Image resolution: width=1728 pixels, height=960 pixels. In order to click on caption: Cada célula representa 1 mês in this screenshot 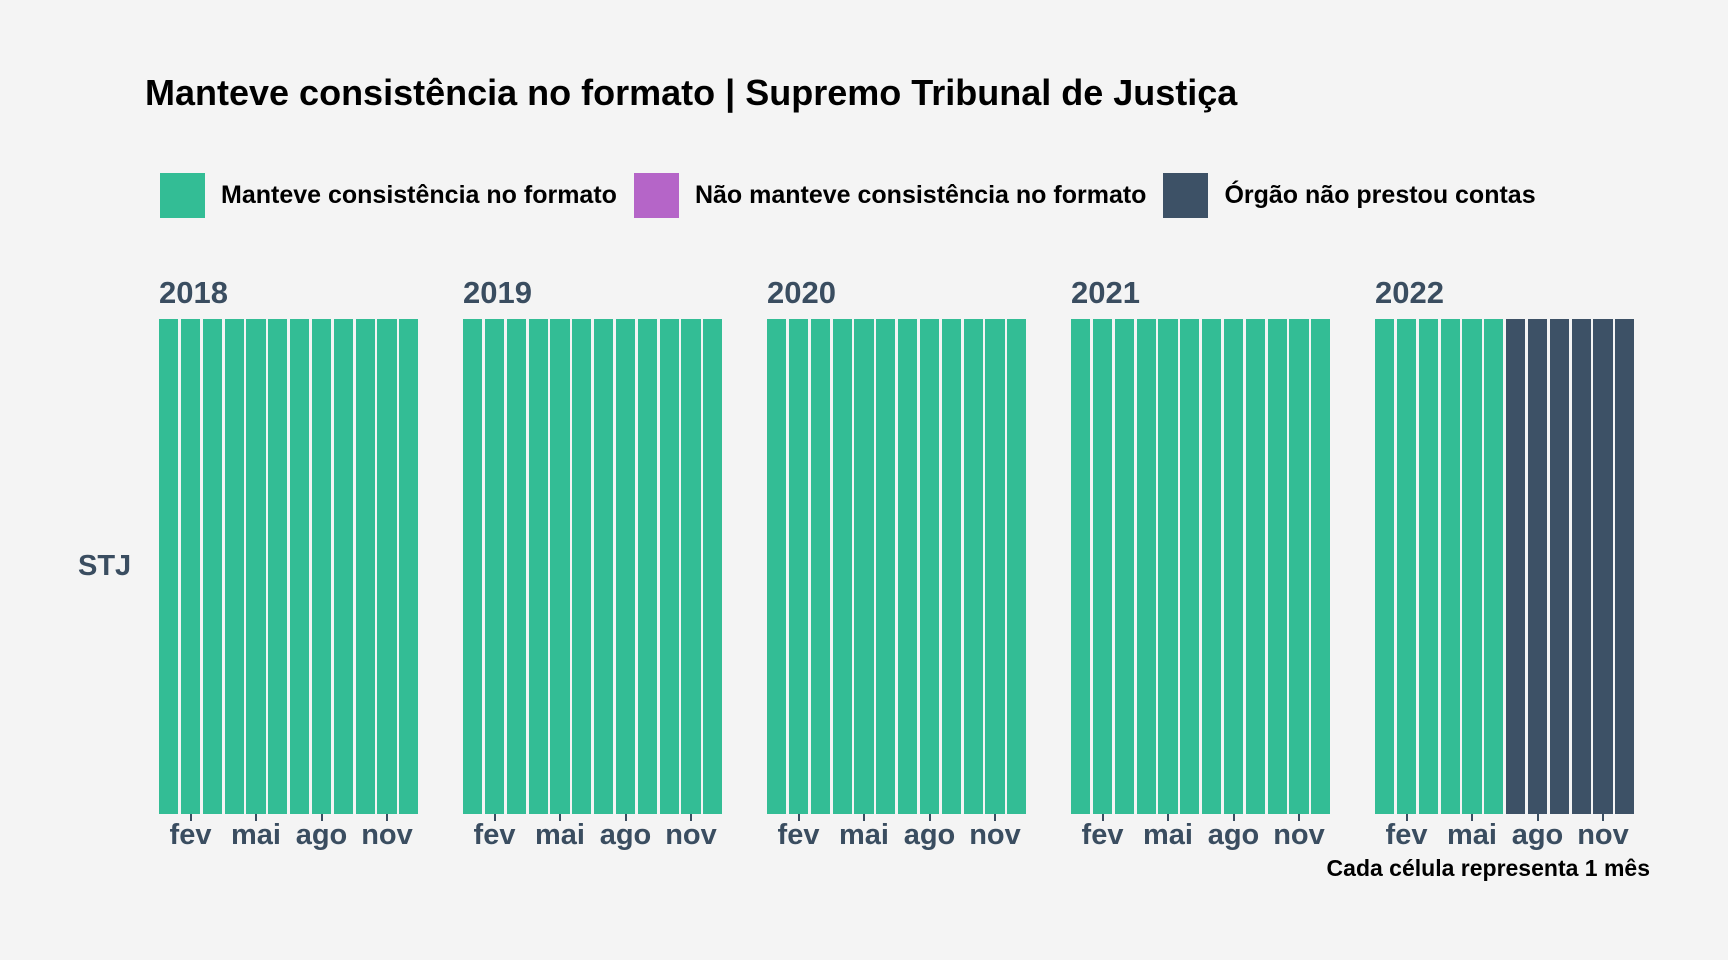, I will do `click(1488, 868)`.